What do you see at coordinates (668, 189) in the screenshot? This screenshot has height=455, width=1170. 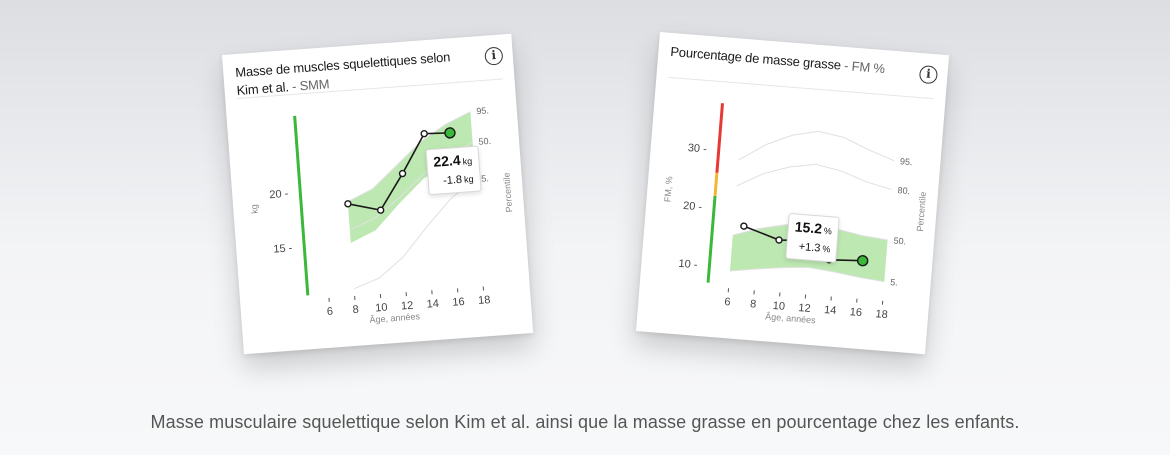 I see `y-axis-label: FM, %` at bounding box center [668, 189].